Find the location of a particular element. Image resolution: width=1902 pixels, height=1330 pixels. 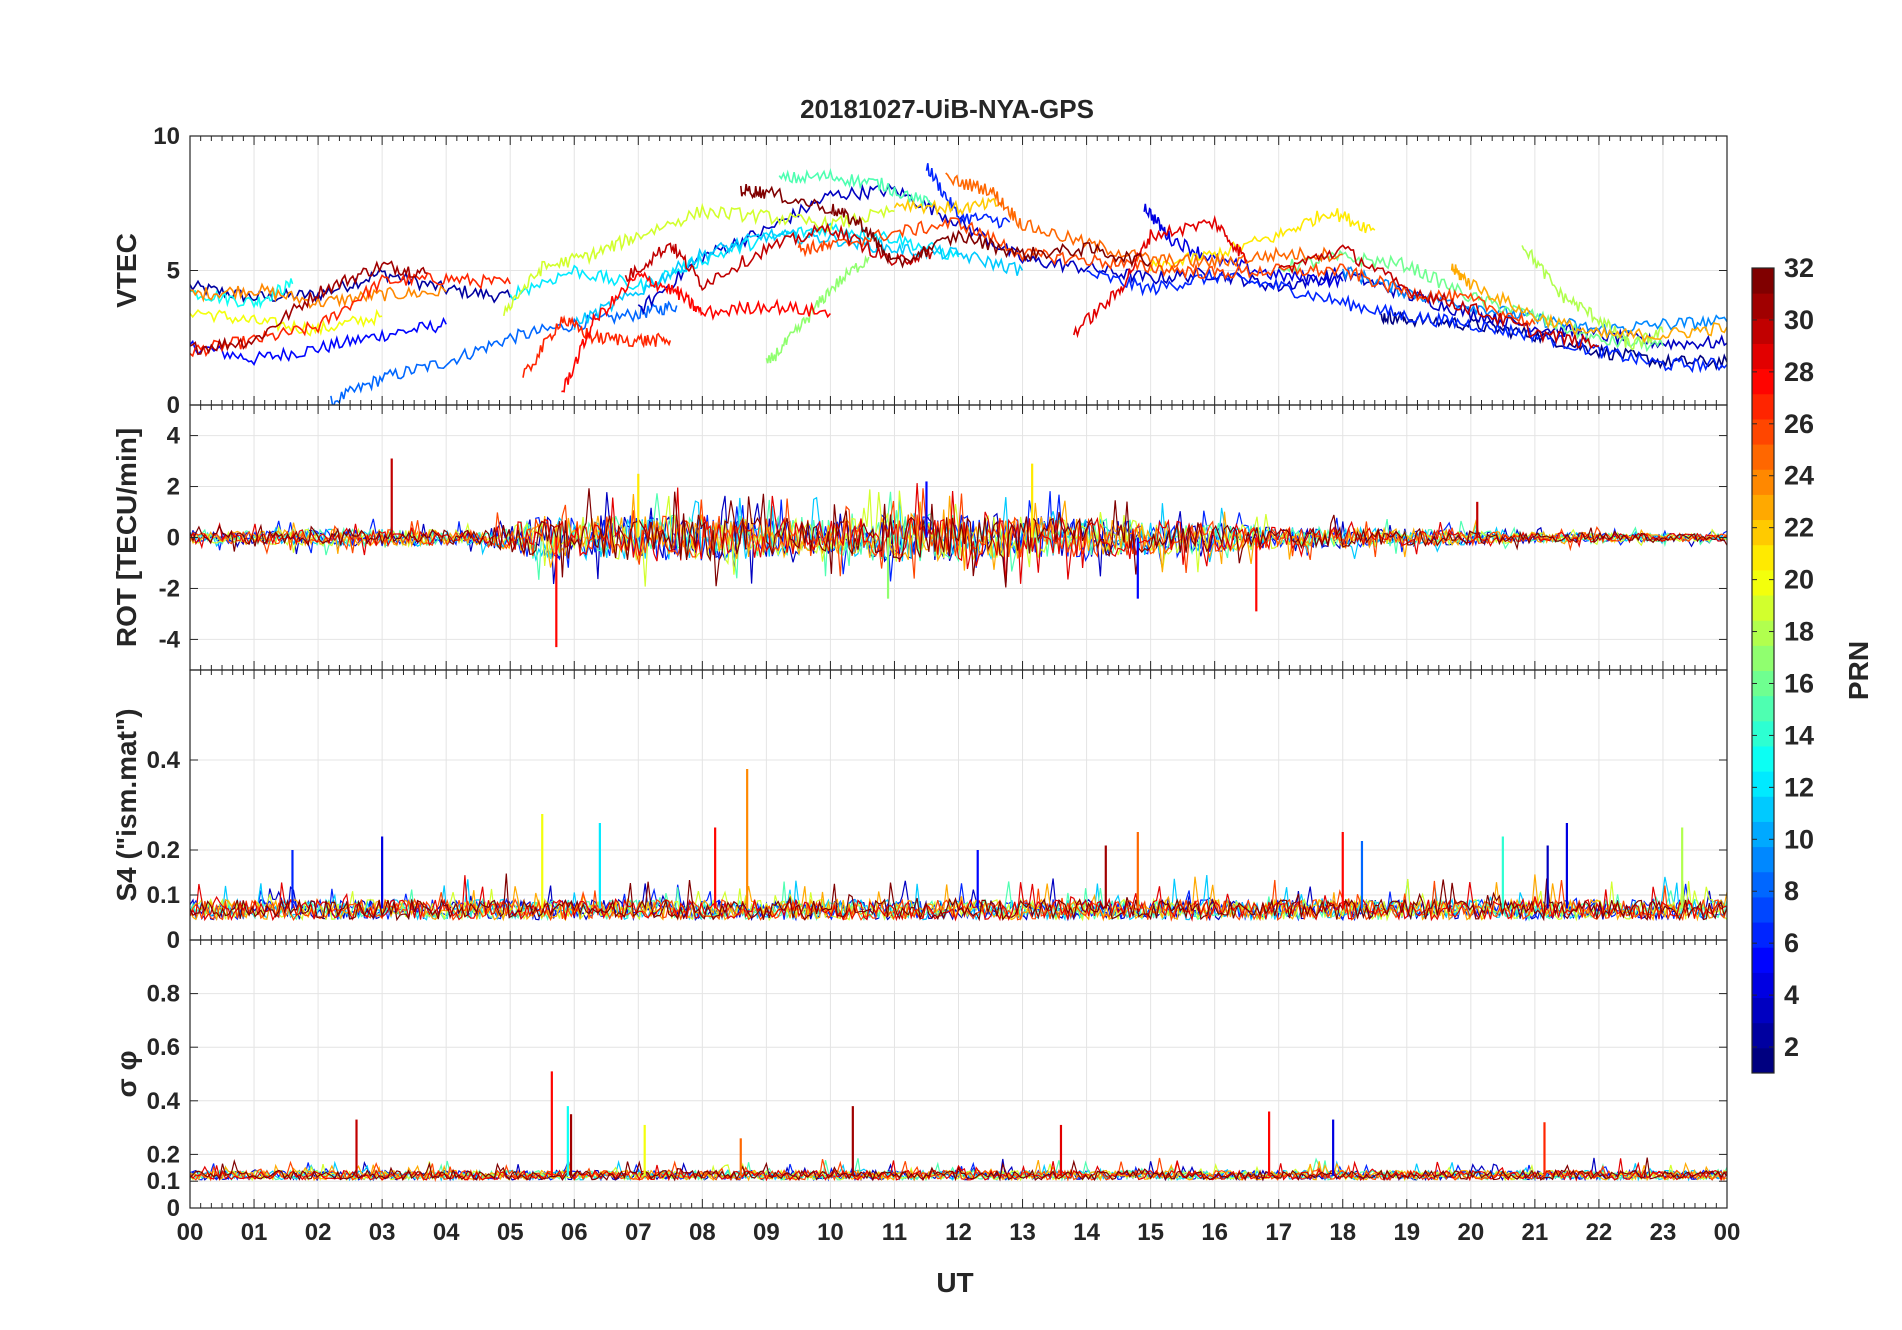

x-tick-label: 12 is located at coordinates (958, 1232).